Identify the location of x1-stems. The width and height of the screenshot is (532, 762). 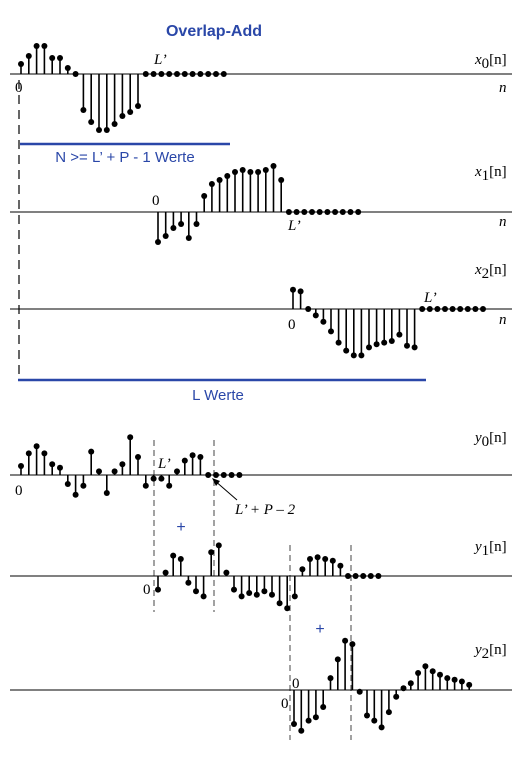
(258, 204).